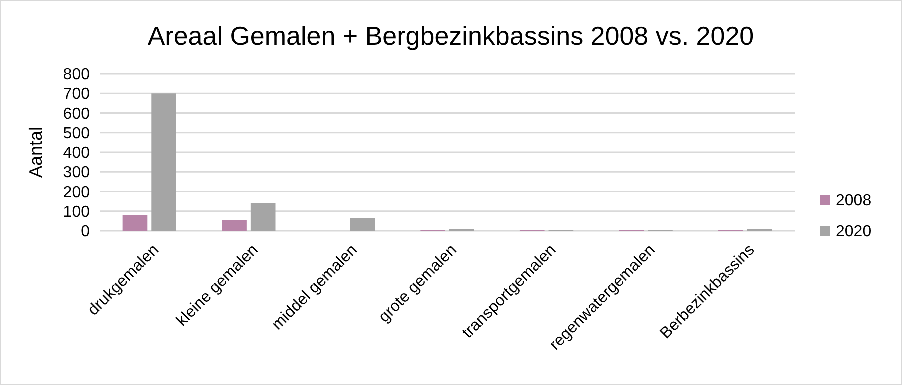 This screenshot has height=385, width=902. What do you see at coordinates (76, 153) in the screenshot?
I see `y-tick-label: 400` at bounding box center [76, 153].